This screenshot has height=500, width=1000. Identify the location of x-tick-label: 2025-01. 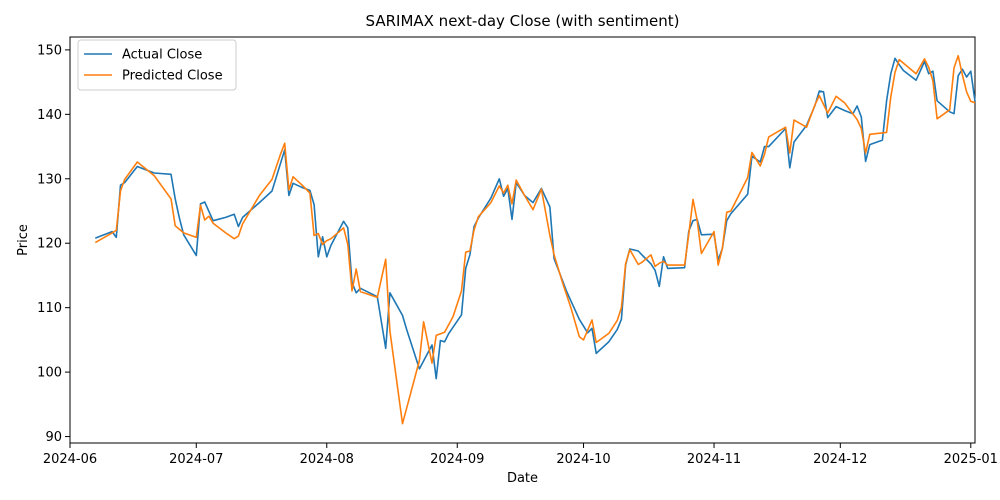
(971, 459).